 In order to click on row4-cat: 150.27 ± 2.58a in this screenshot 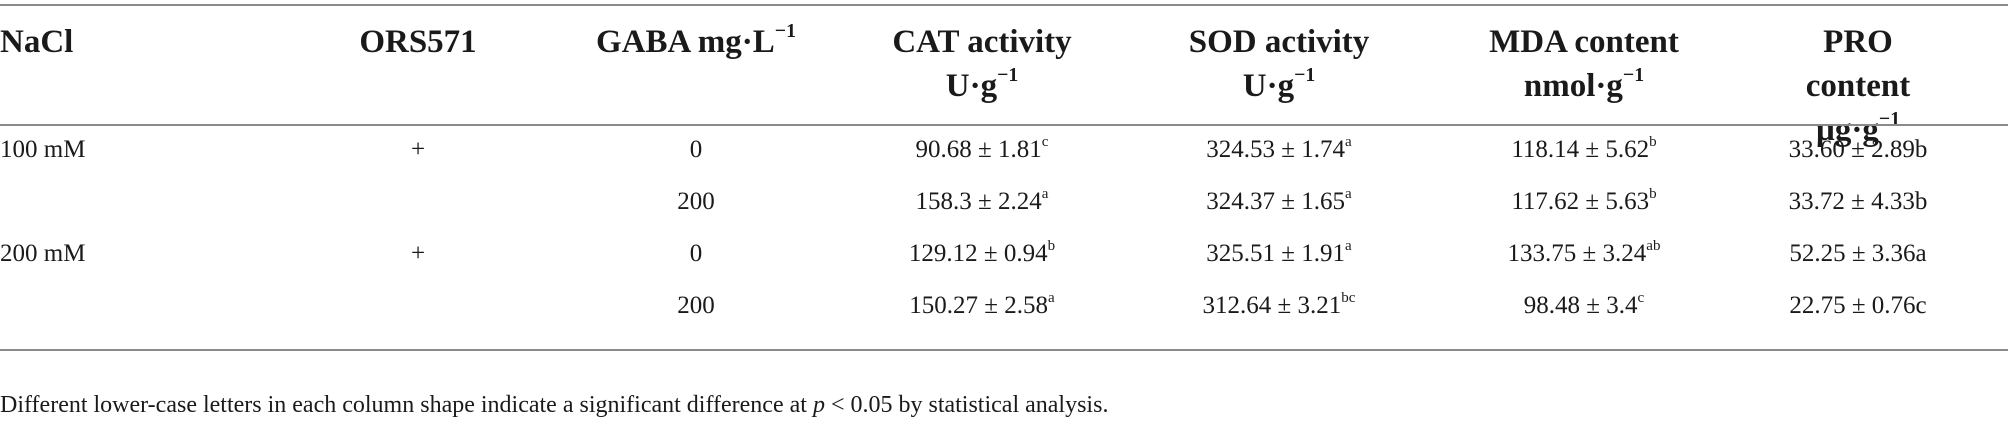, I will do `click(982, 304)`.